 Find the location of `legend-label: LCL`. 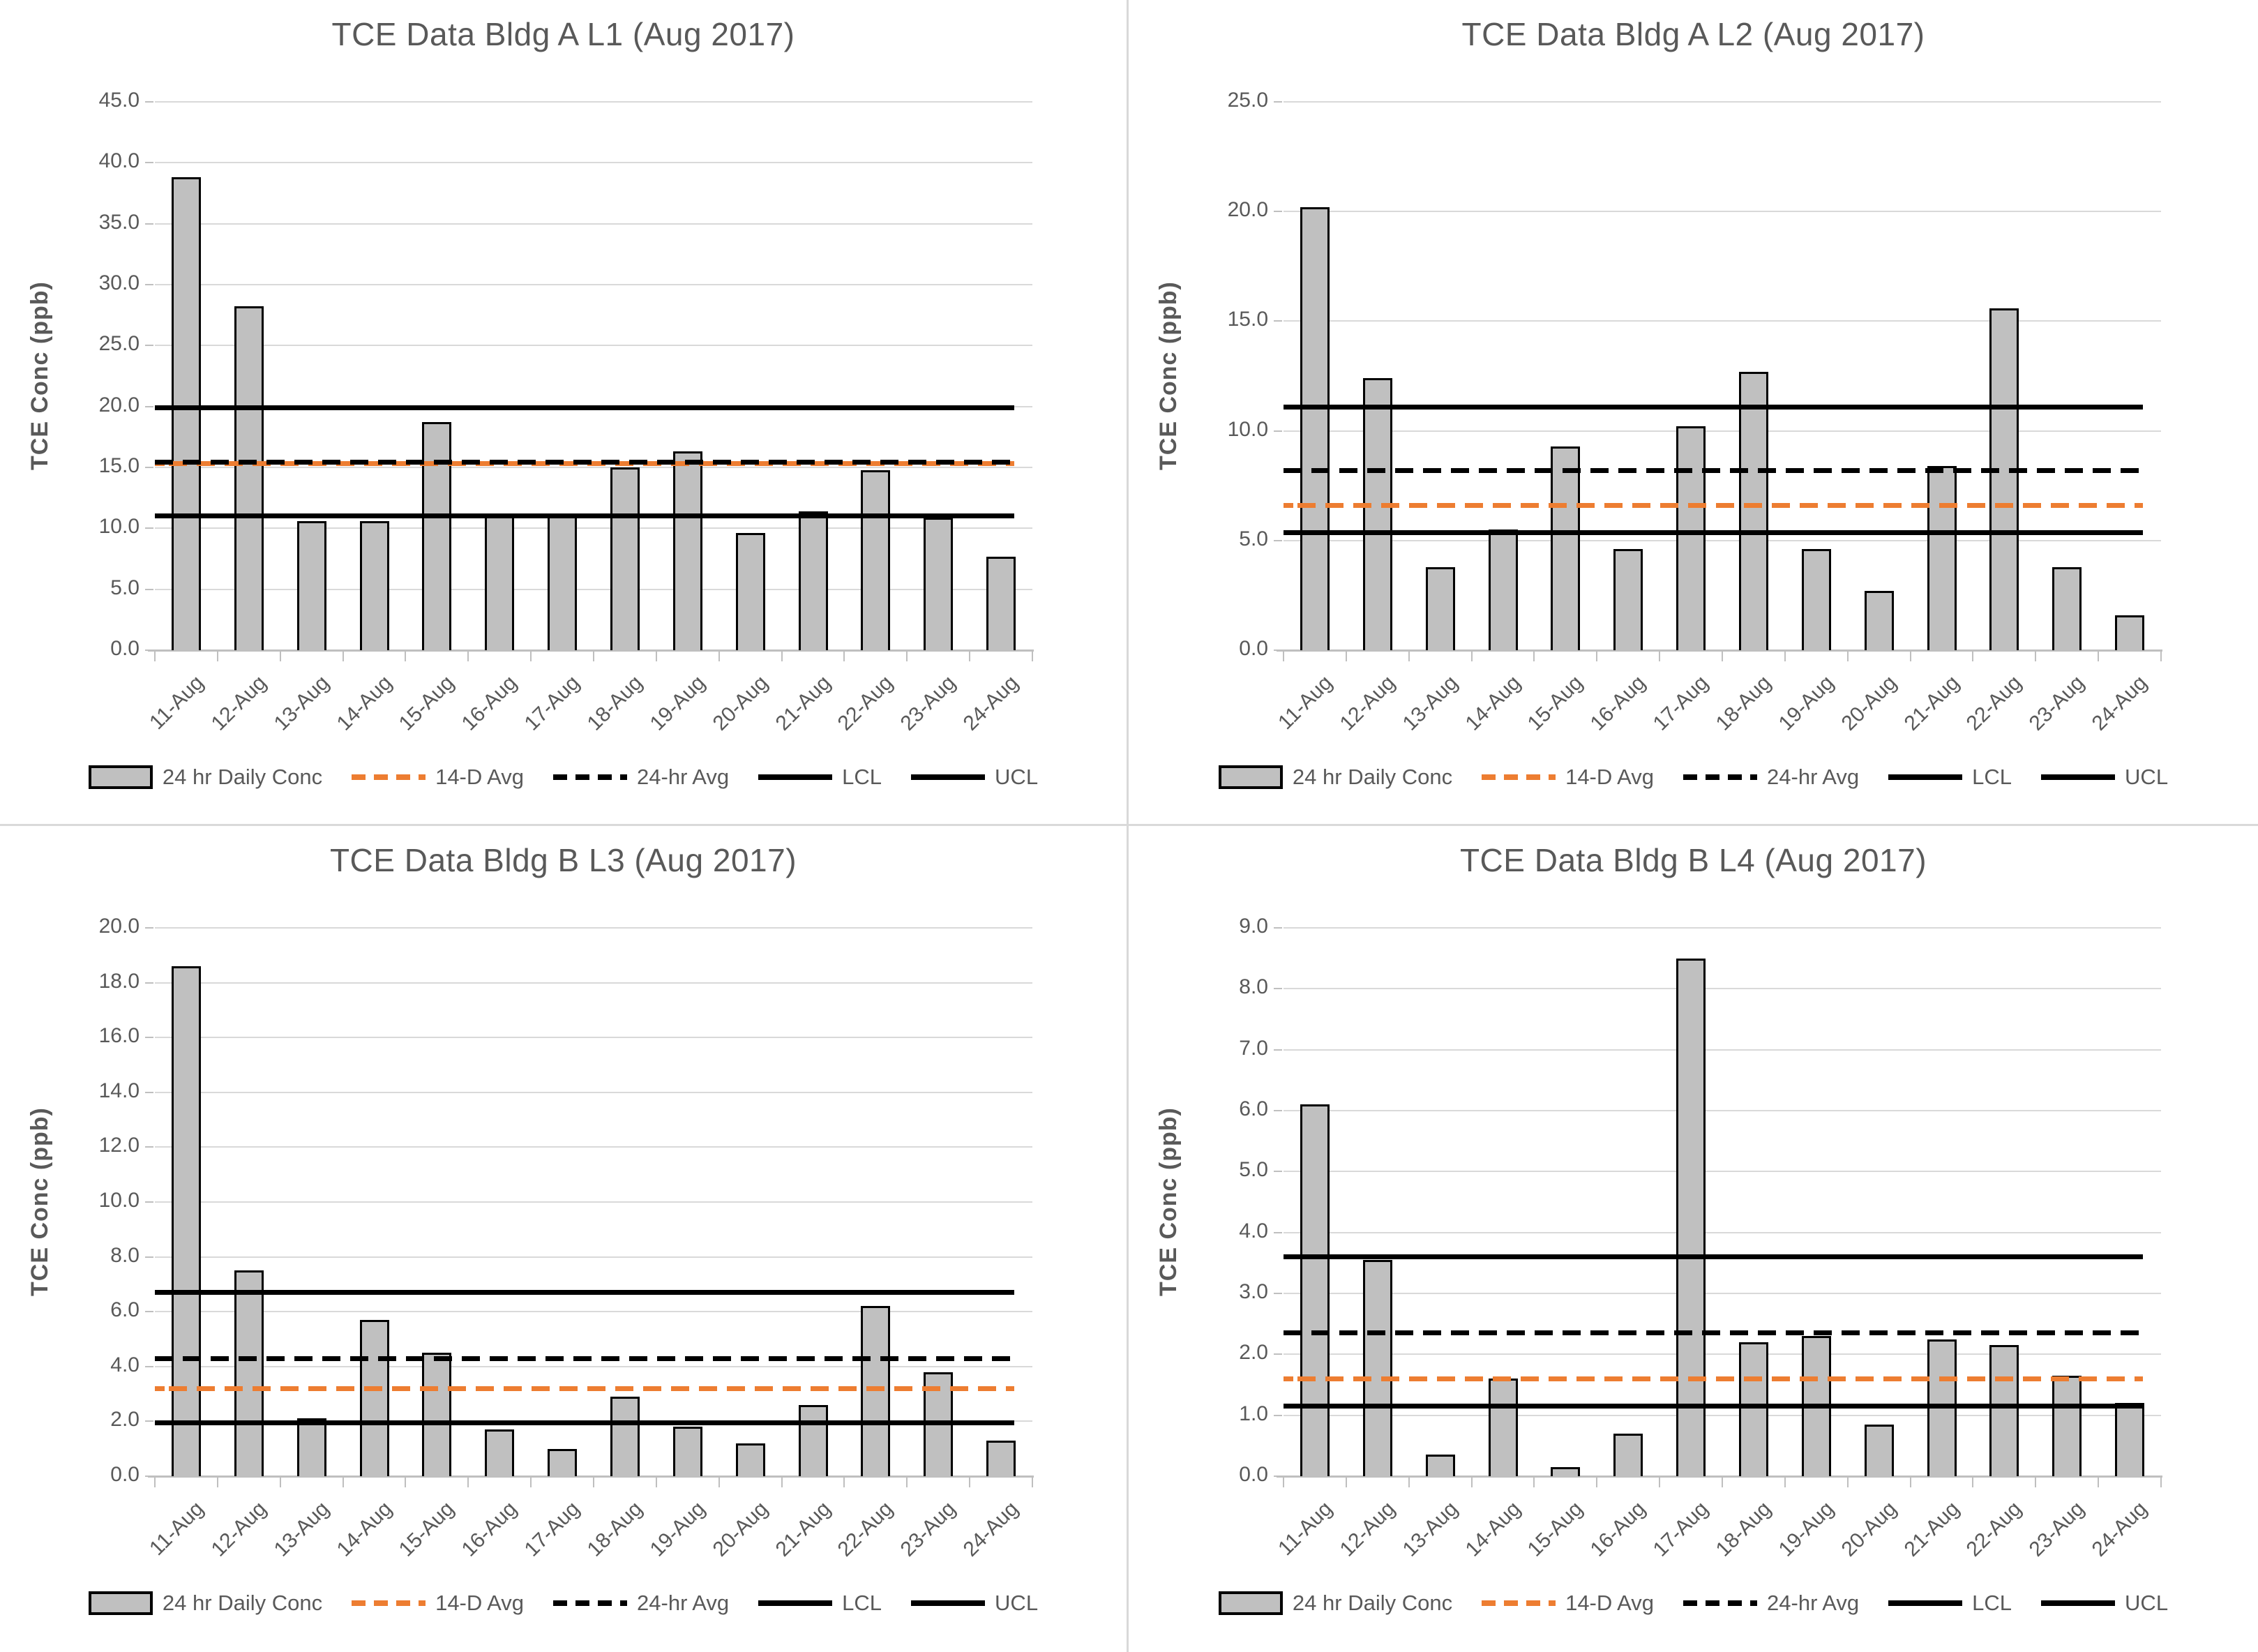

legend-label: LCL is located at coordinates (1992, 1603).